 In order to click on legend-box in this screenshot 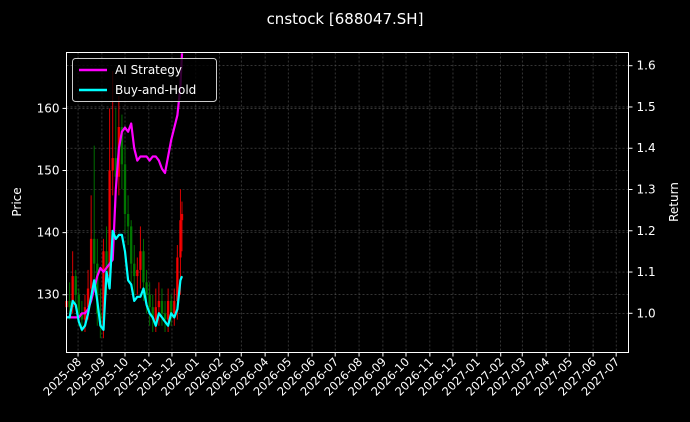, I will do `click(144, 80)`.